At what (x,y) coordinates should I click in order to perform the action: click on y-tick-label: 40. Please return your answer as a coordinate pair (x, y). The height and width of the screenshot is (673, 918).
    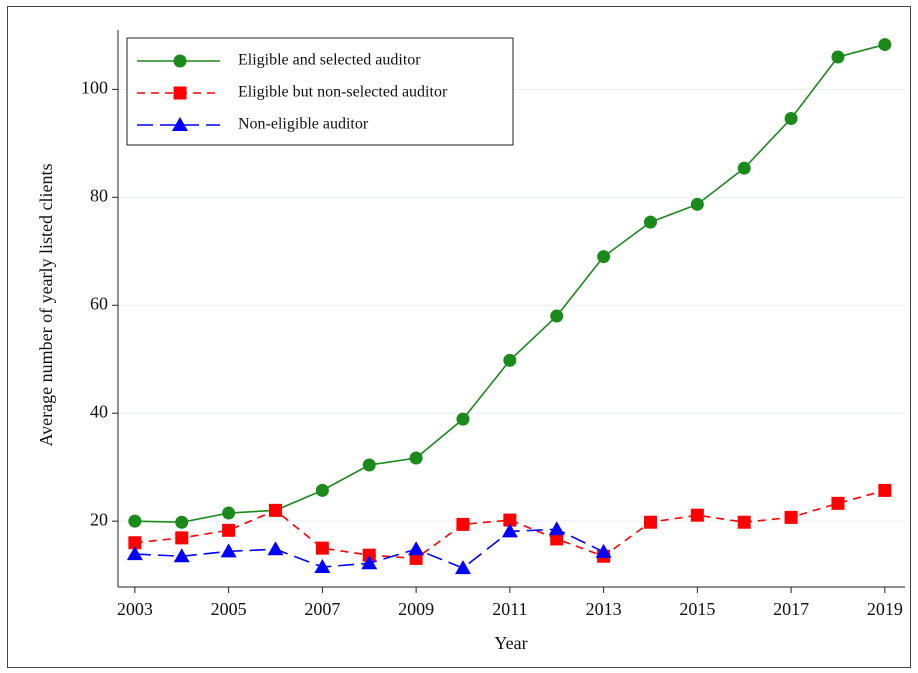
    Looking at the image, I should click on (99, 411).